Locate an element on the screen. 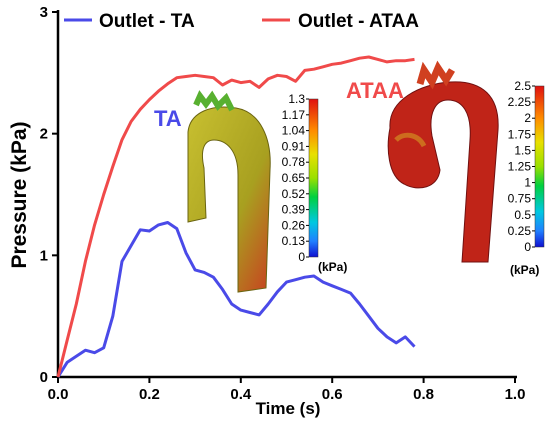  colorbar-tick-label: 2.25 is located at coordinates (520, 102).